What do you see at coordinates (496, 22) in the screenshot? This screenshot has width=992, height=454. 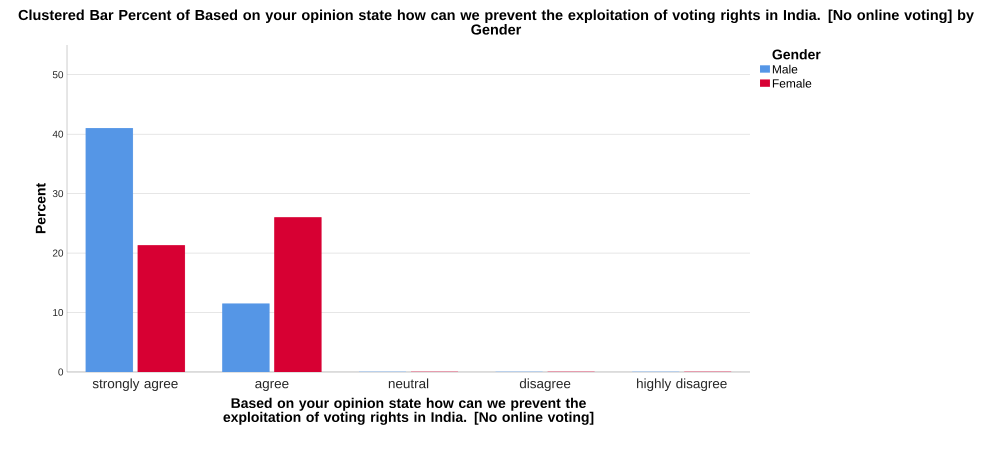 I see `chart-title: Clustered Bar Percent of Based on your opinion state how can we prevent the exploitation of voting rights in India. [No online voting] by Gender` at bounding box center [496, 22].